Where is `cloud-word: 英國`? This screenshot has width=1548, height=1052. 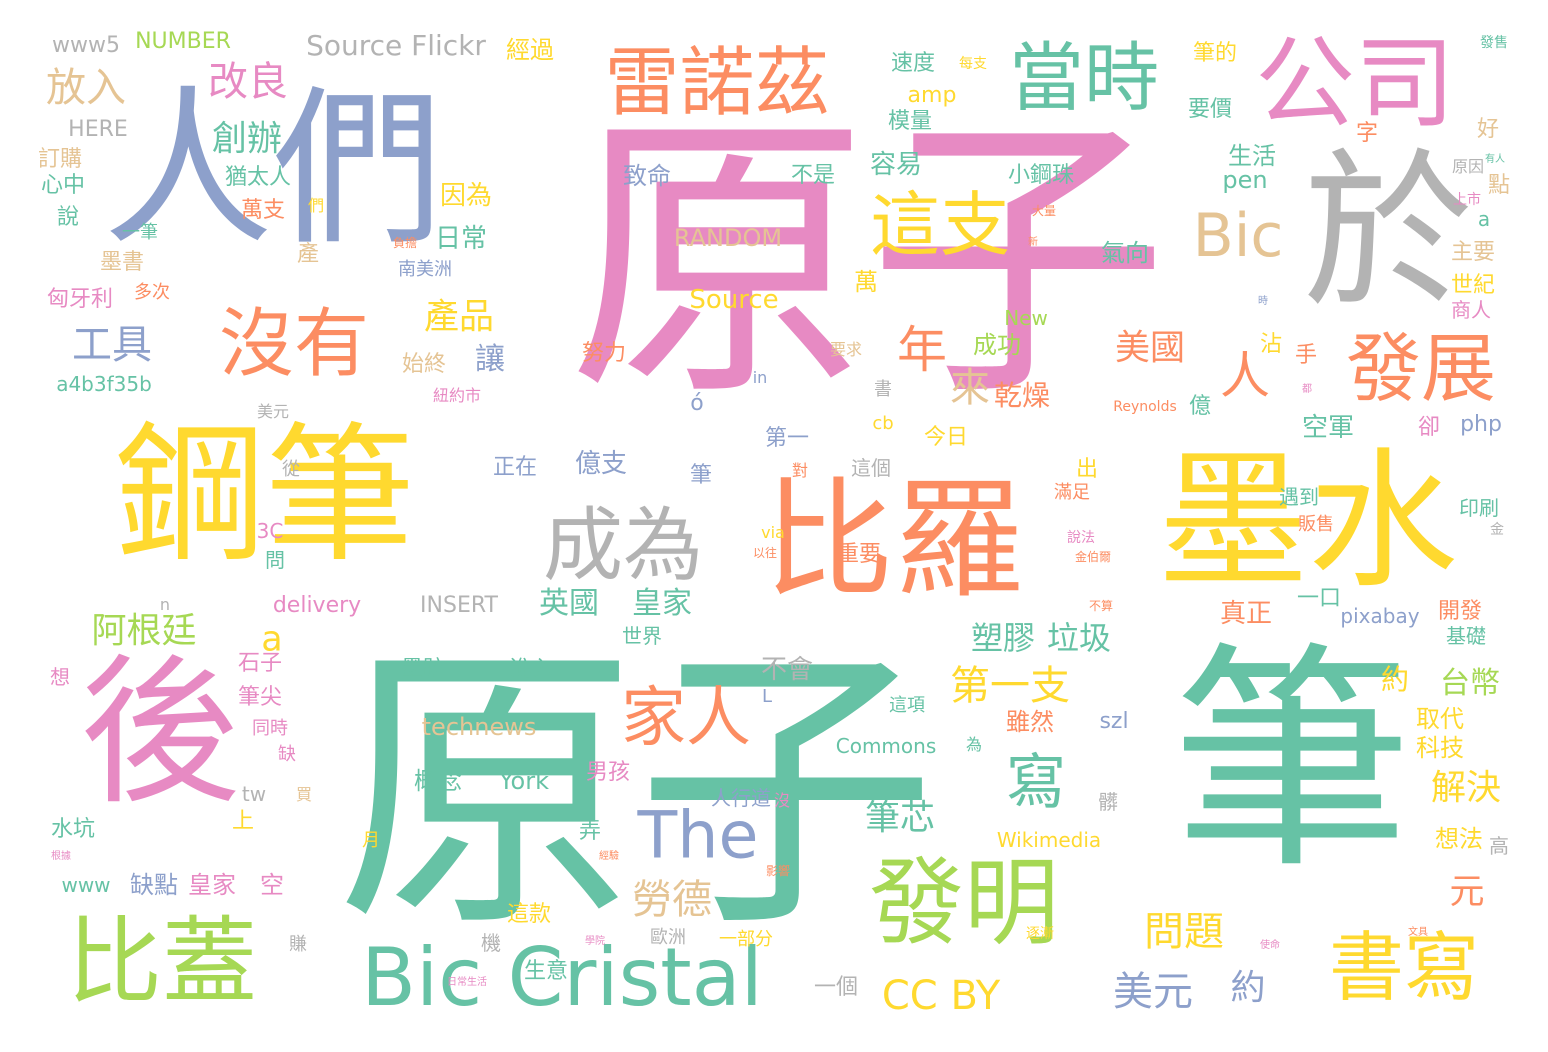 cloud-word: 英國 is located at coordinates (569, 603).